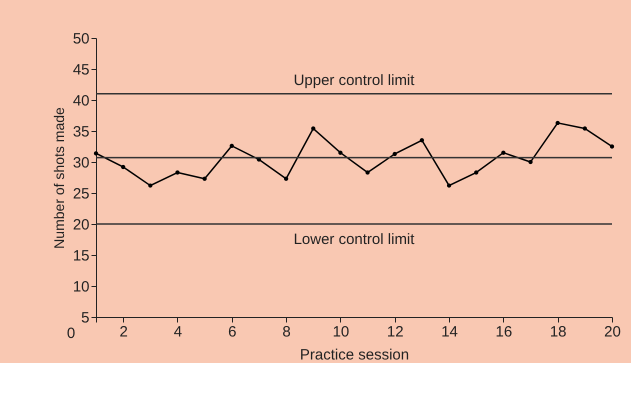 The height and width of the screenshot is (401, 632). I want to click on x-axis-title: Practice session, so click(355, 355).